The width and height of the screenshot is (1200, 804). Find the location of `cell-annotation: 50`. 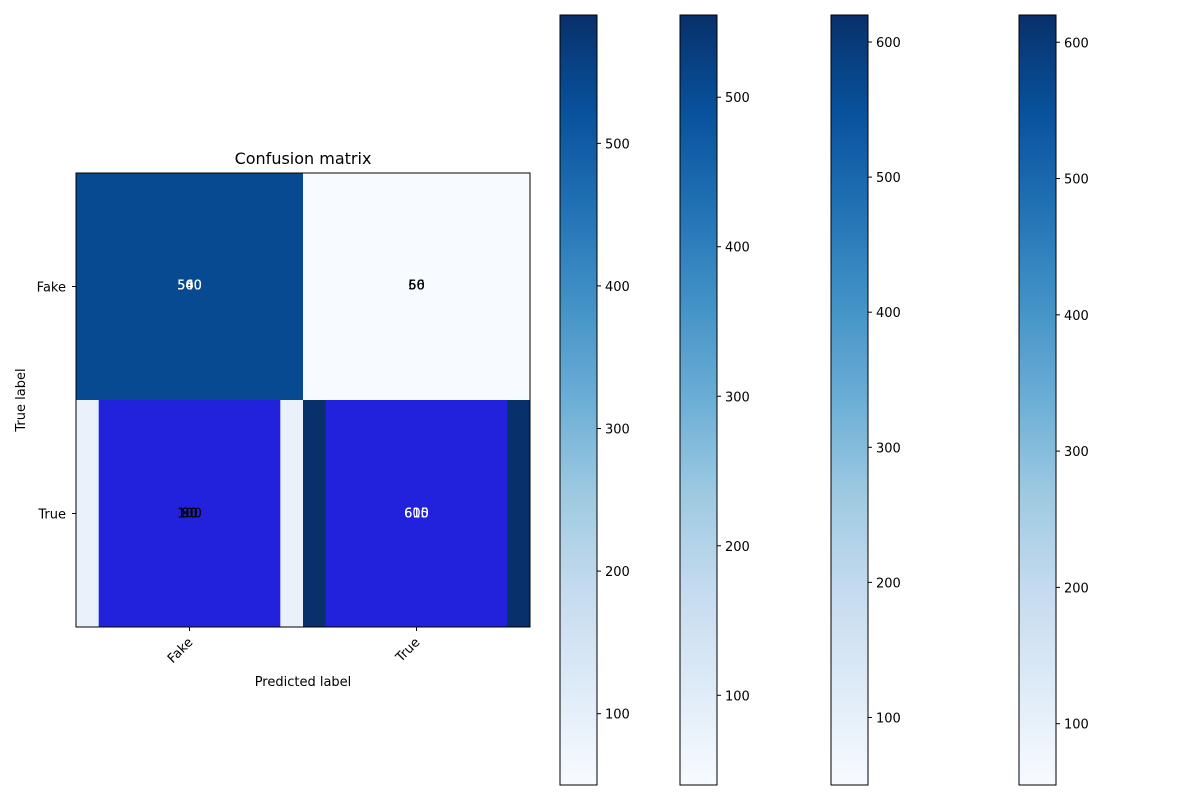

cell-annotation: 50 is located at coordinates (416, 286).